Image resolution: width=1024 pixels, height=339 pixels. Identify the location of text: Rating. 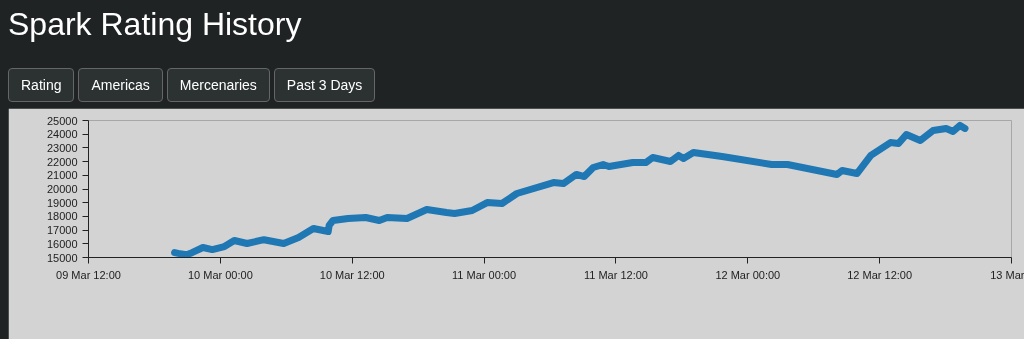
(41, 85).